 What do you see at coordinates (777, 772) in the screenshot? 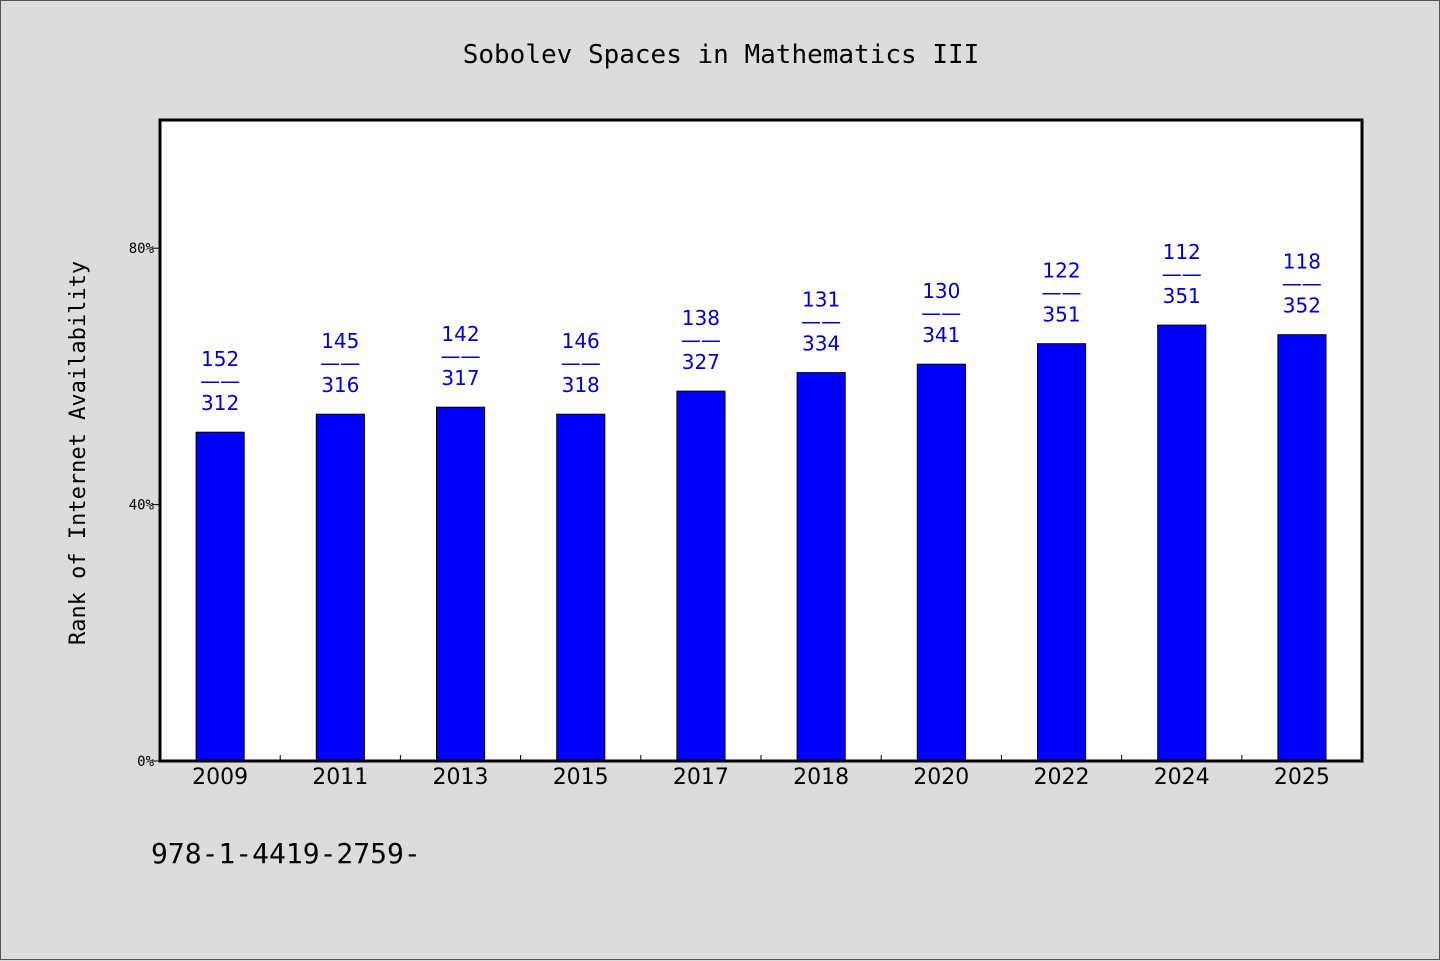
I see `x-axis: 2009 2011 2013 2015 2017 2018 2020 2022 2024 2025` at bounding box center [777, 772].